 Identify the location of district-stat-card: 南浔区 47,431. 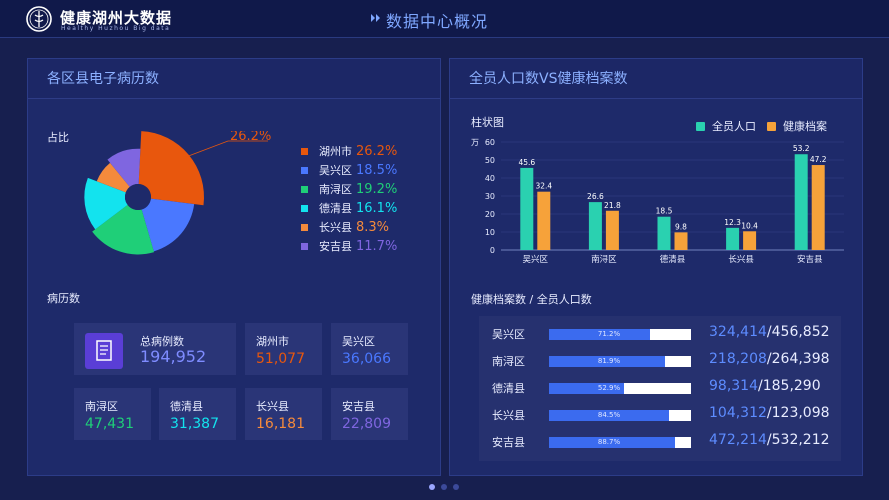
(112, 414).